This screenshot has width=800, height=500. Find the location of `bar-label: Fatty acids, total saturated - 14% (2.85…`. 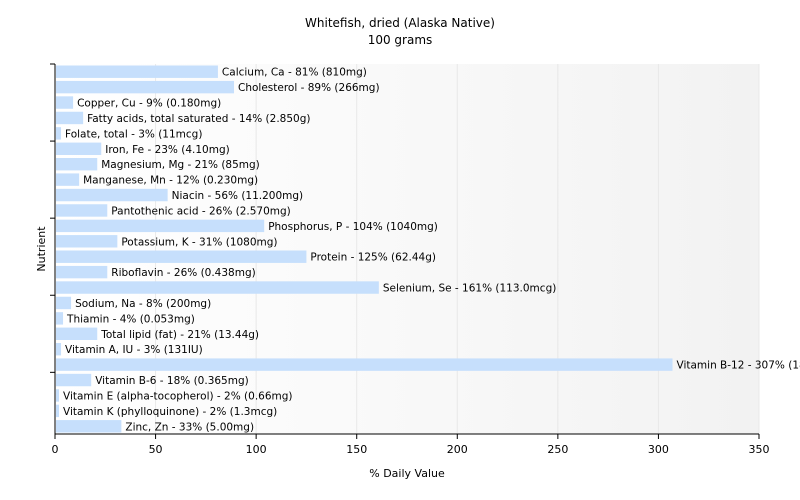

bar-label: Fatty acids, total saturated - 14% (2.85… is located at coordinates (198, 119).